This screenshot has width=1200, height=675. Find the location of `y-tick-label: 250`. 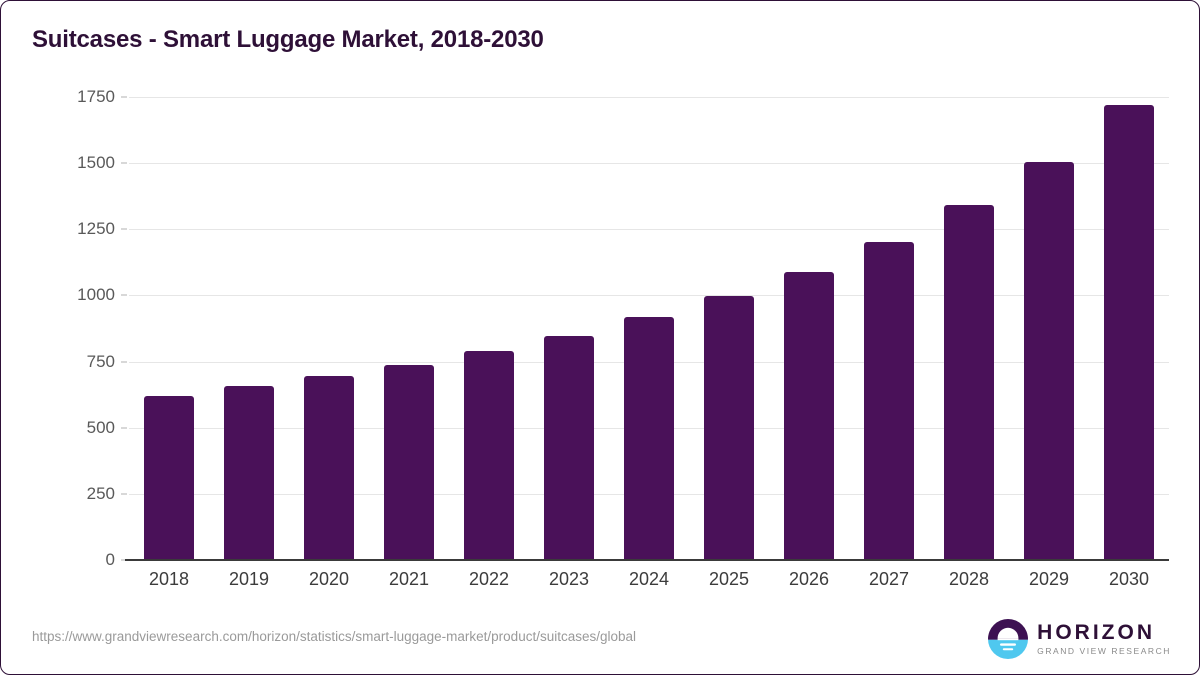

y-tick-label: 250 is located at coordinates (100, 493).